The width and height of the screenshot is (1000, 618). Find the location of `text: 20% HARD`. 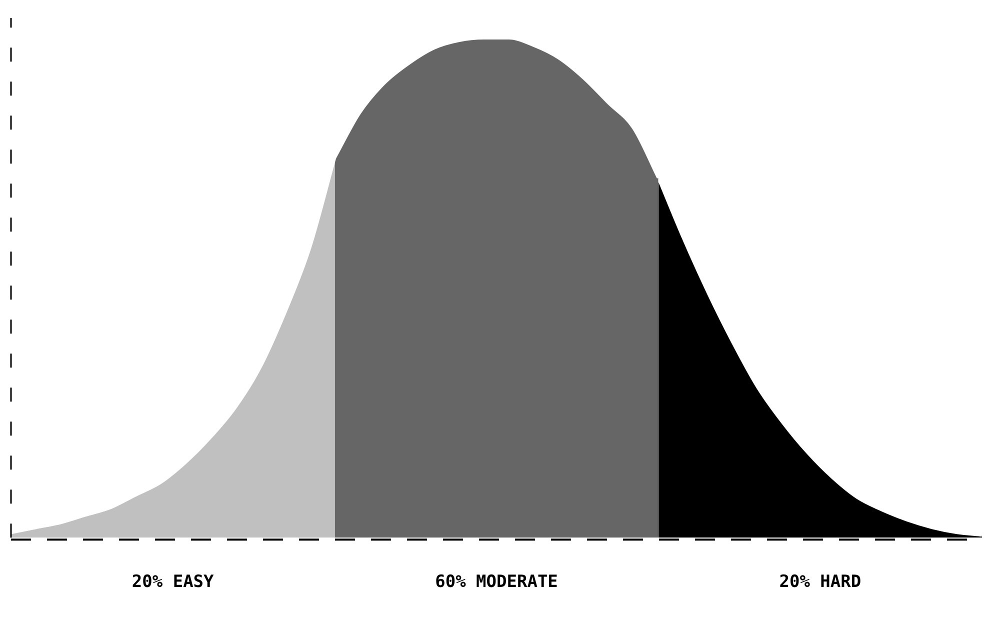

text: 20% HARD is located at coordinates (820, 582).